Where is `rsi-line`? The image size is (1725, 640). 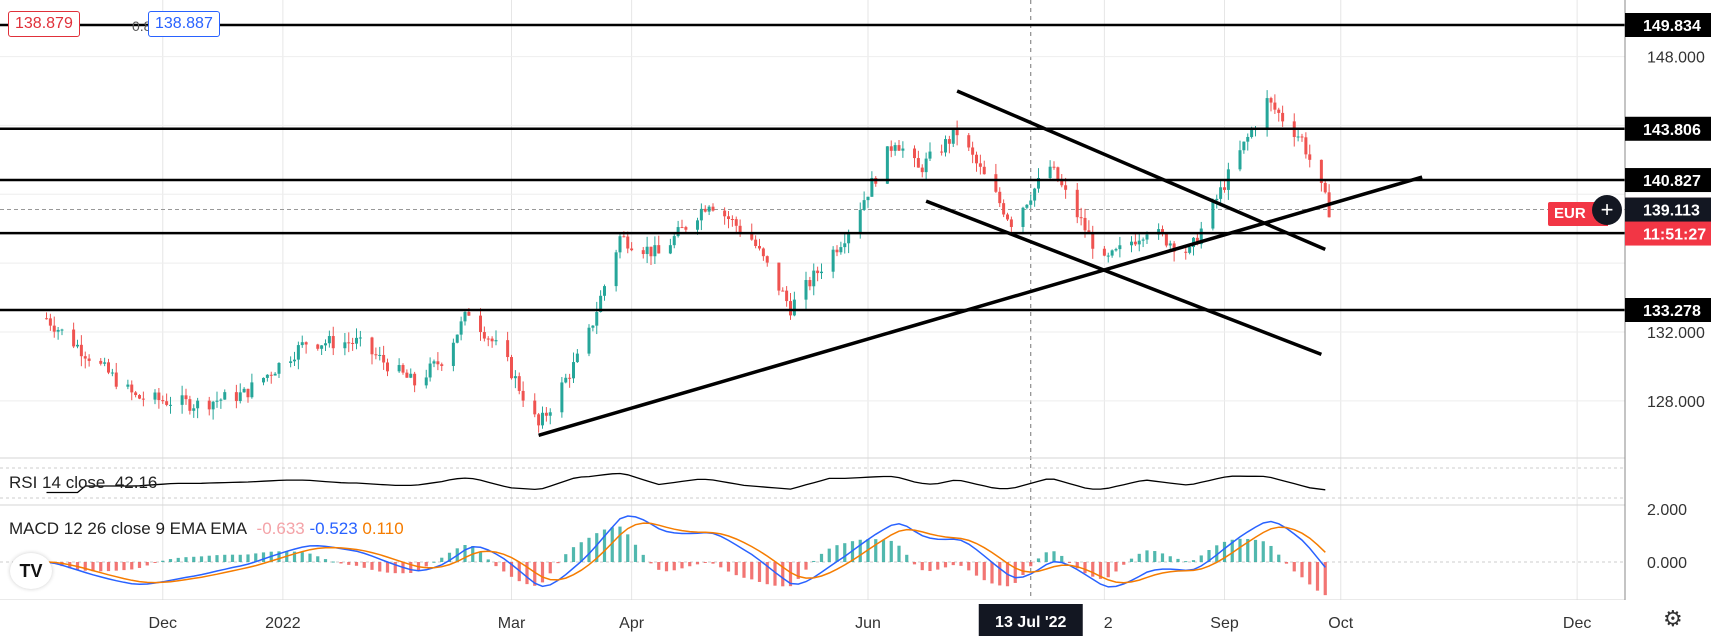
rsi-line is located at coordinates (686, 483).